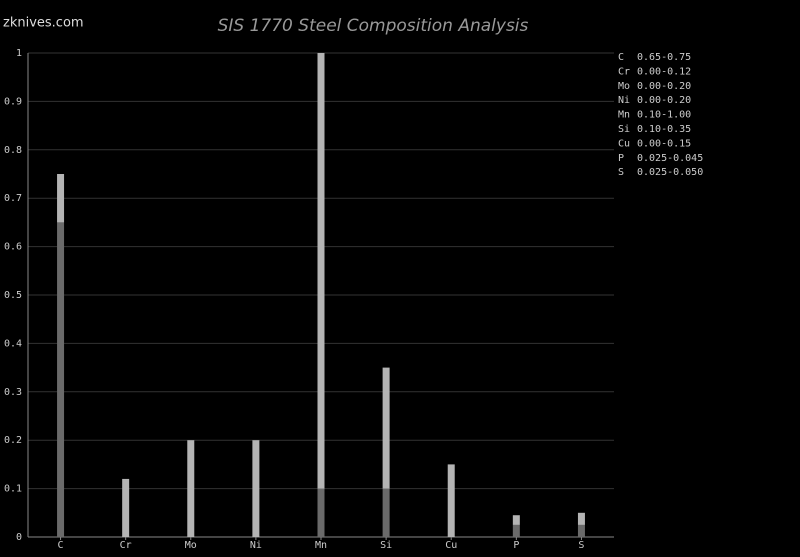 The height and width of the screenshot is (557, 800). I want to click on y-tick-label: 0.5, so click(13, 295).